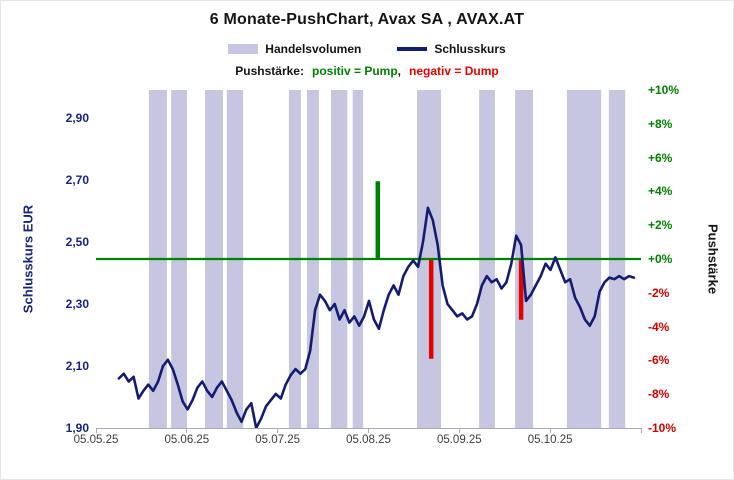 The width and height of the screenshot is (734, 480). What do you see at coordinates (269, 71) in the screenshot?
I see `push-legend-prefix: Pushstärke:` at bounding box center [269, 71].